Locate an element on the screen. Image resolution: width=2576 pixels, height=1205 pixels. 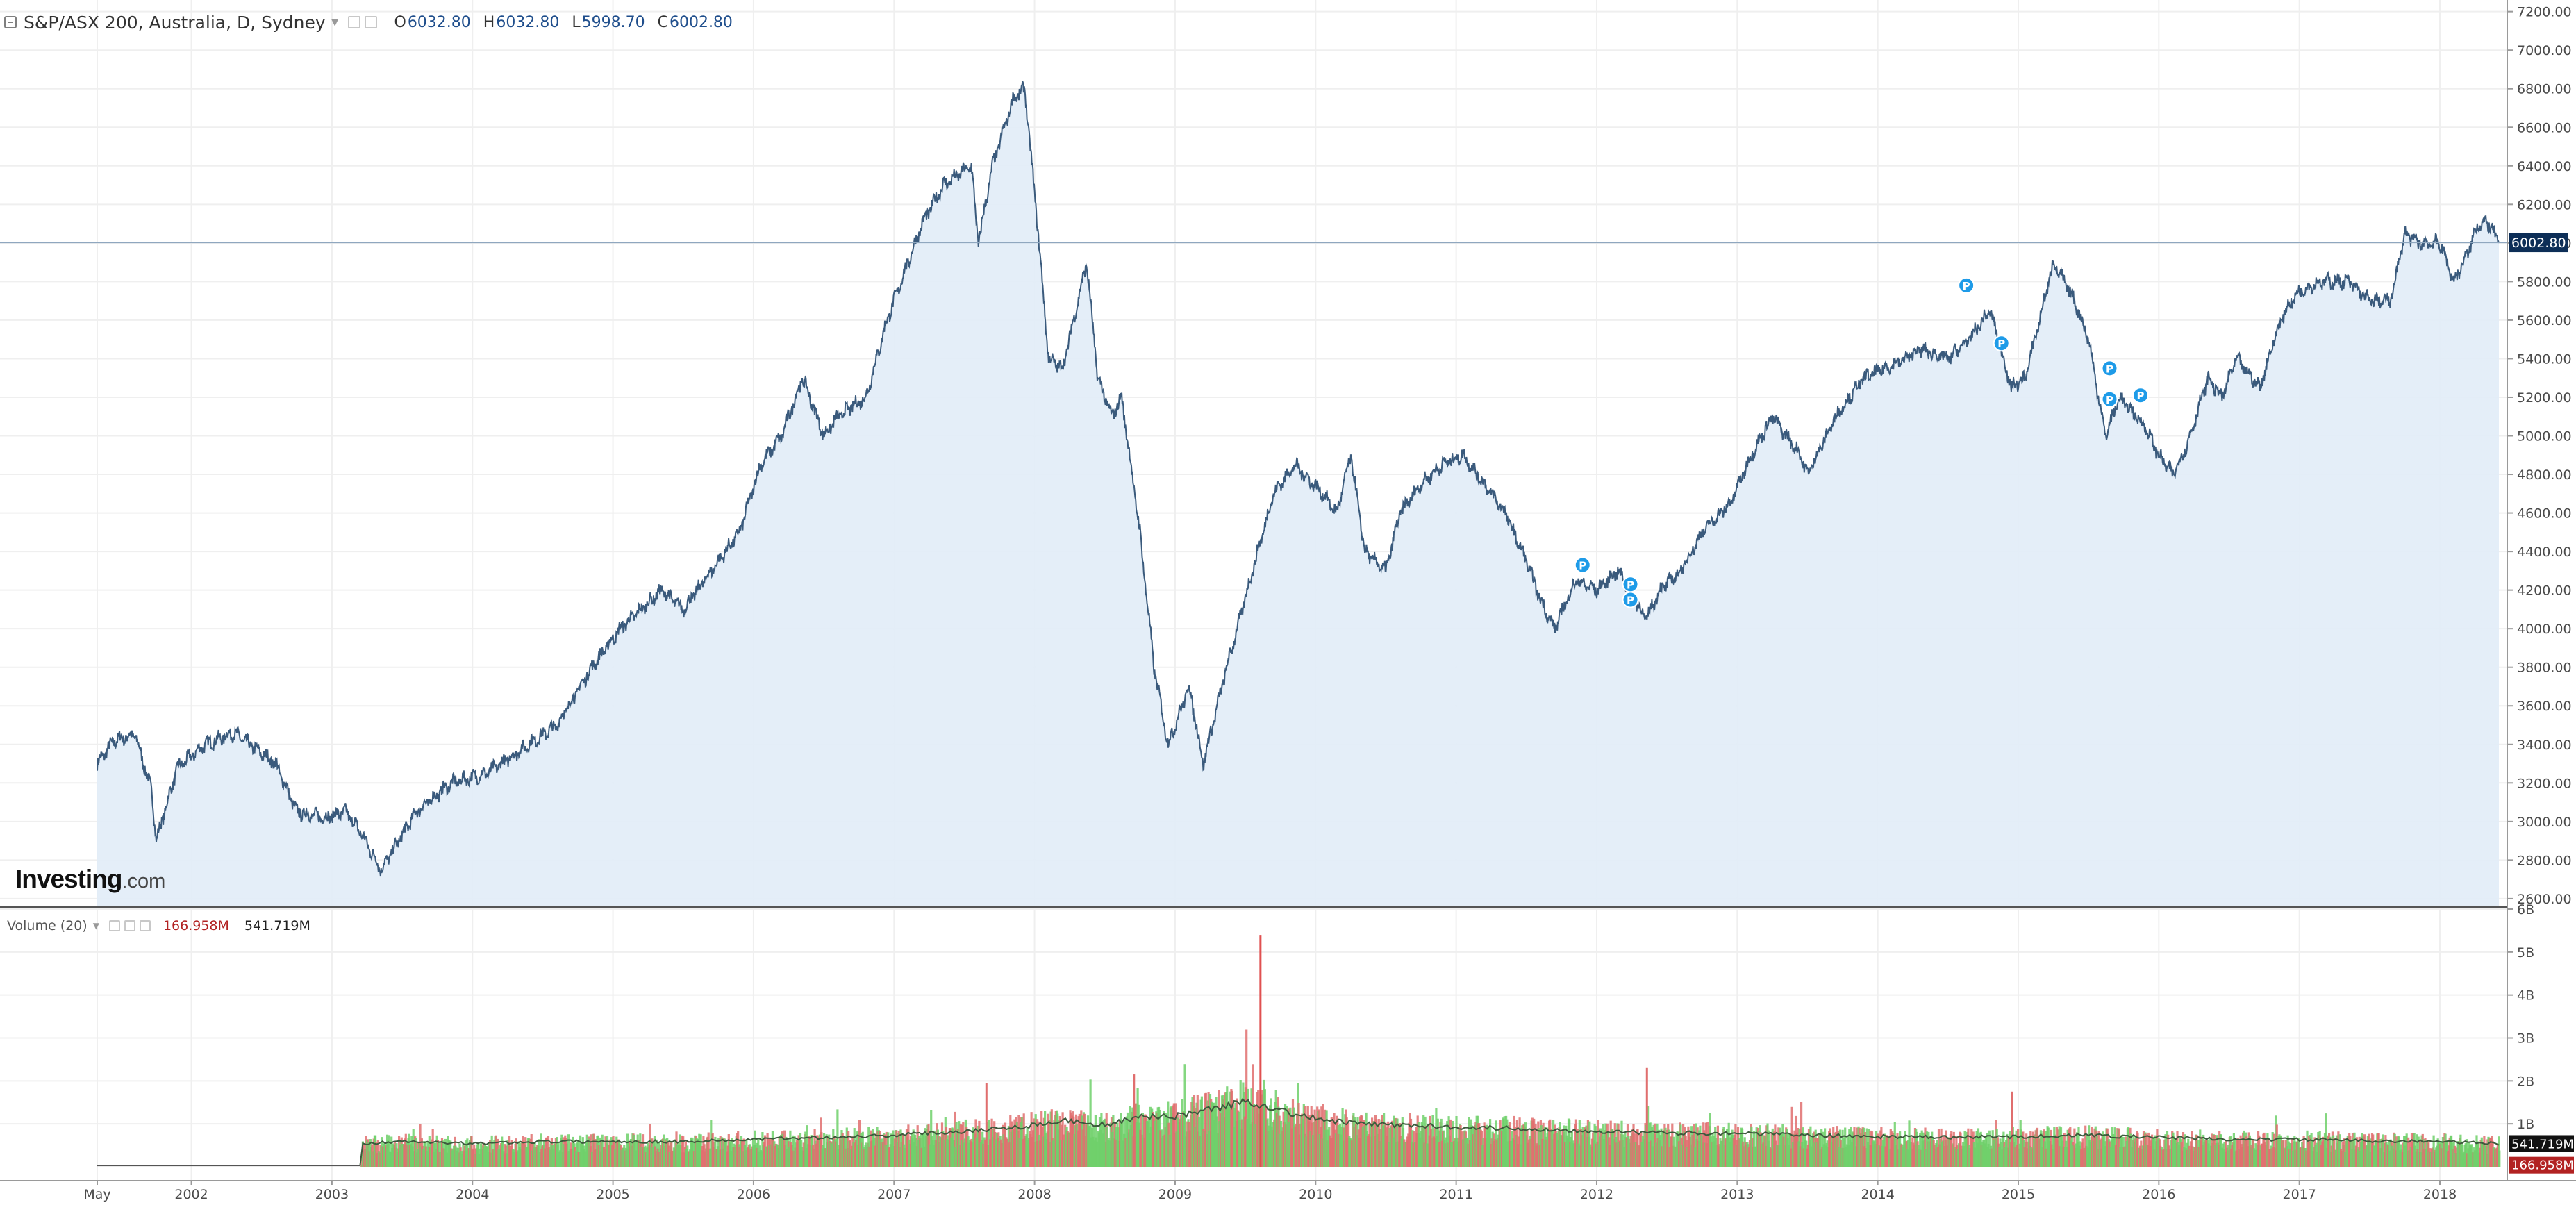
volume-y-tick-label: 1B is located at coordinates (2525, 1124).